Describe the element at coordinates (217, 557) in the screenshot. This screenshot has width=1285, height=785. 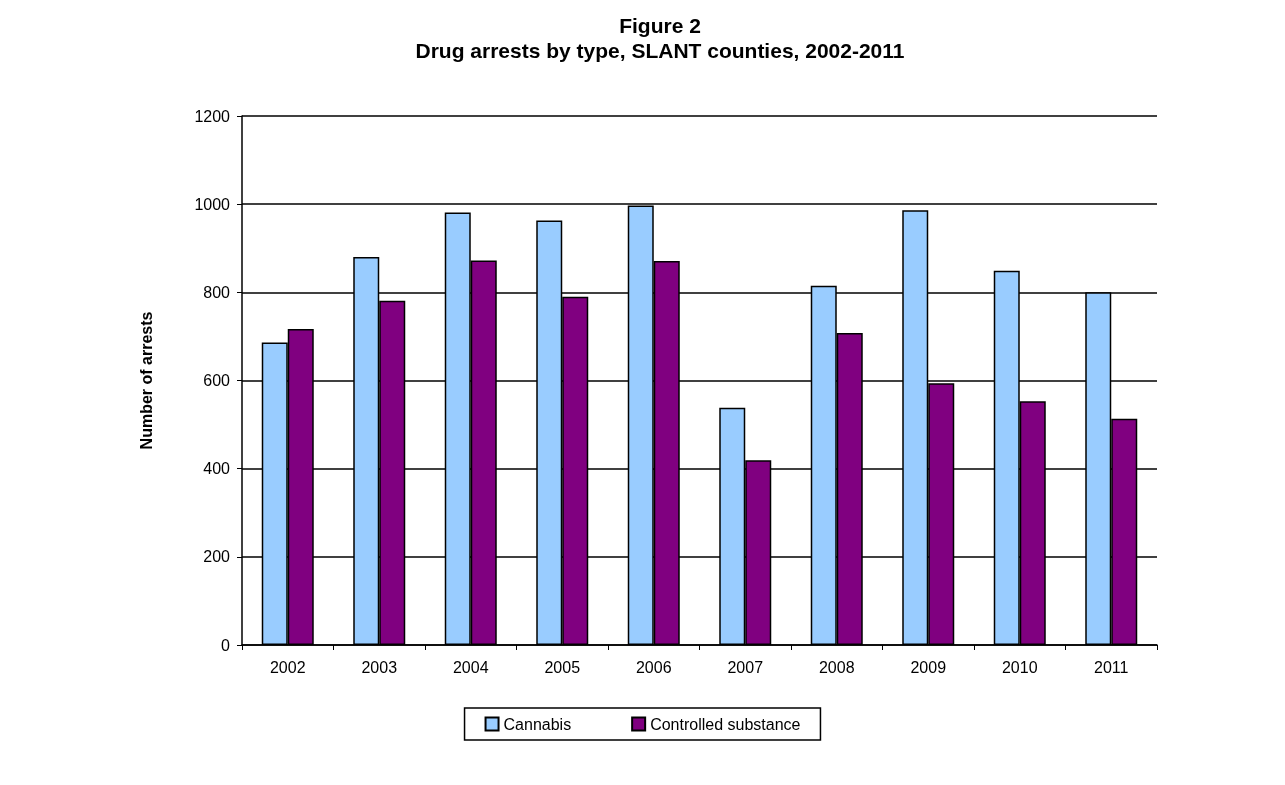
I see `y-tick-label: 200` at that location.